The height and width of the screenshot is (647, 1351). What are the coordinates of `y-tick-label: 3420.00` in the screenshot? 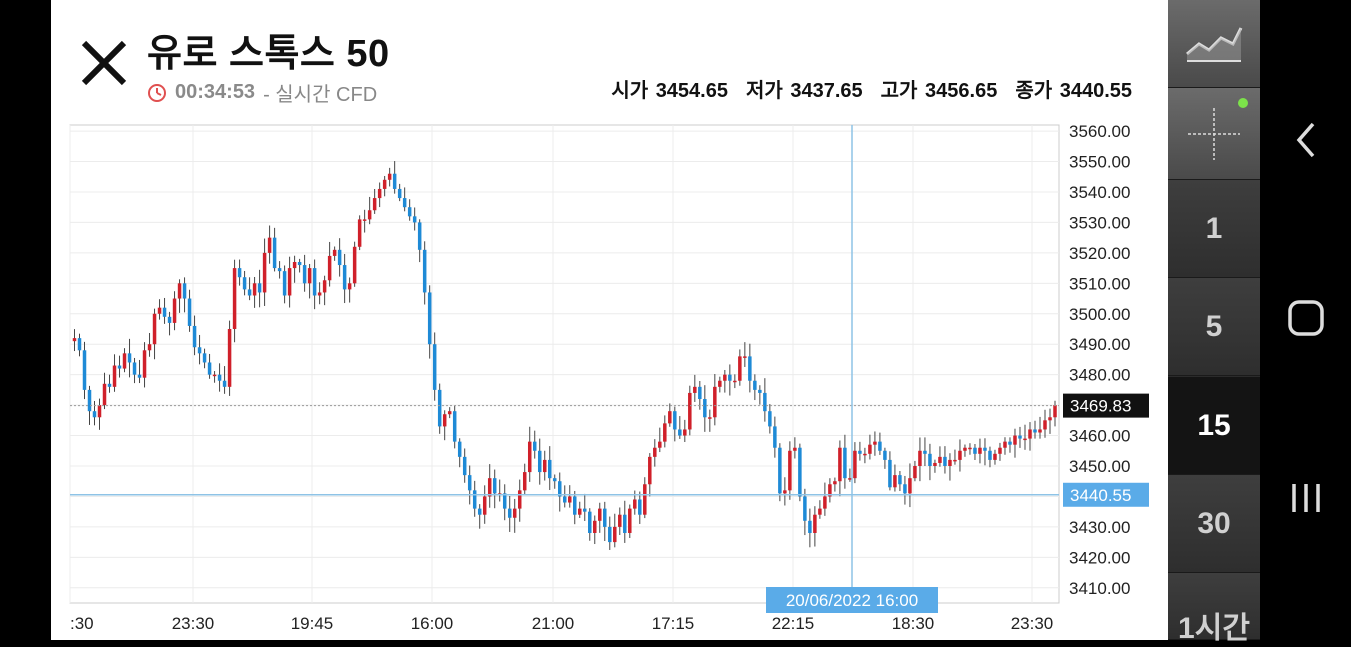 It's located at (1099, 557).